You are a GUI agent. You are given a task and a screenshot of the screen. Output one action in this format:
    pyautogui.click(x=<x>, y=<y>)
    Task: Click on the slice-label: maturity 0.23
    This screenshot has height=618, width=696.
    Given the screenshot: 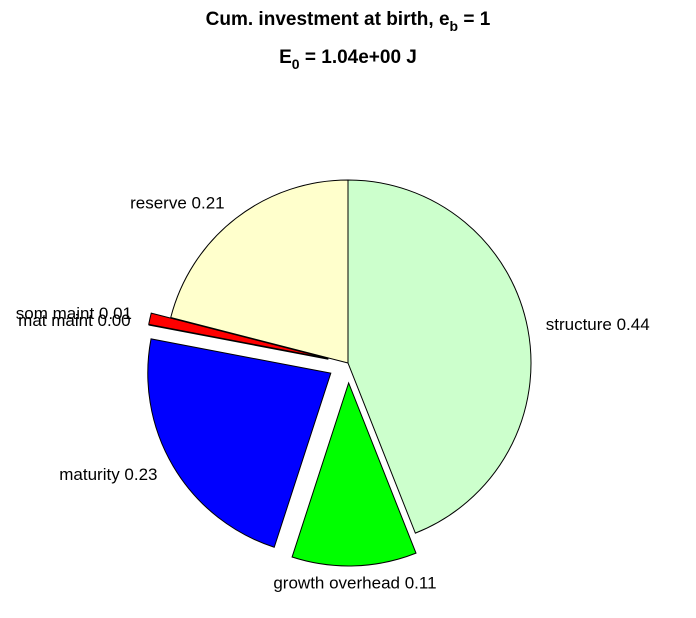 What is the action you would take?
    pyautogui.click(x=108, y=474)
    